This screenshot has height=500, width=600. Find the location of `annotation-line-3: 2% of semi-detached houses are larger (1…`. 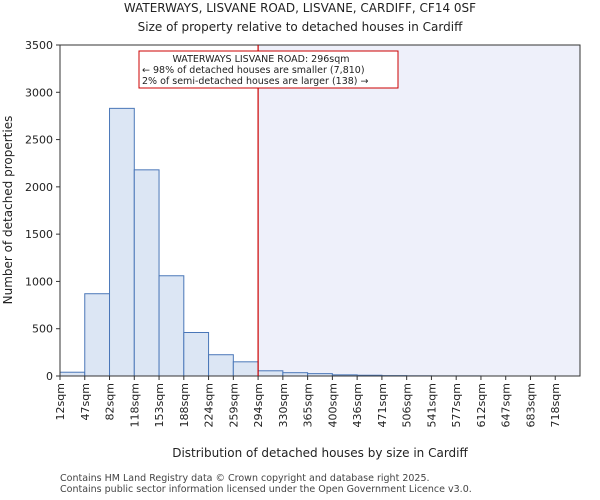

annotation-line-3: 2% of semi-detached houses are larger (1… is located at coordinates (255, 81).